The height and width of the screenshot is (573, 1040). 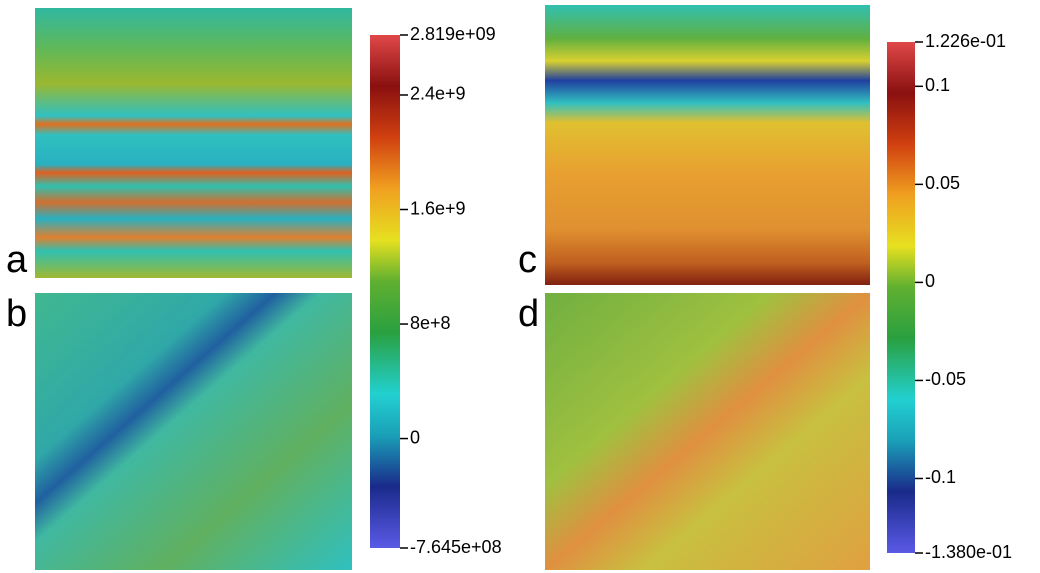 What do you see at coordinates (965, 41) in the screenshot?
I see `colorbar-tick-label: 1.226e-01` at bounding box center [965, 41].